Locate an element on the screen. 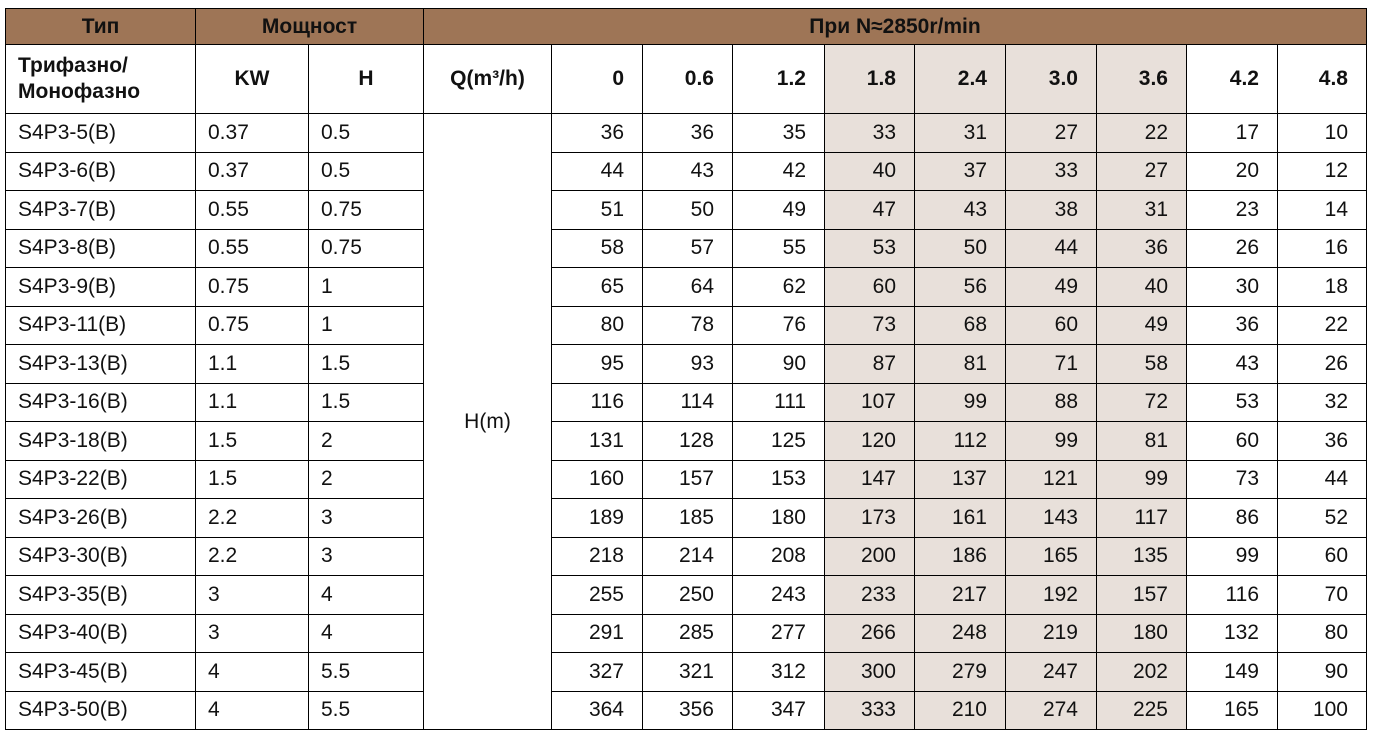 This screenshot has width=1374, height=738. model-cell: S4P3-30(B) is located at coordinates (100, 556).